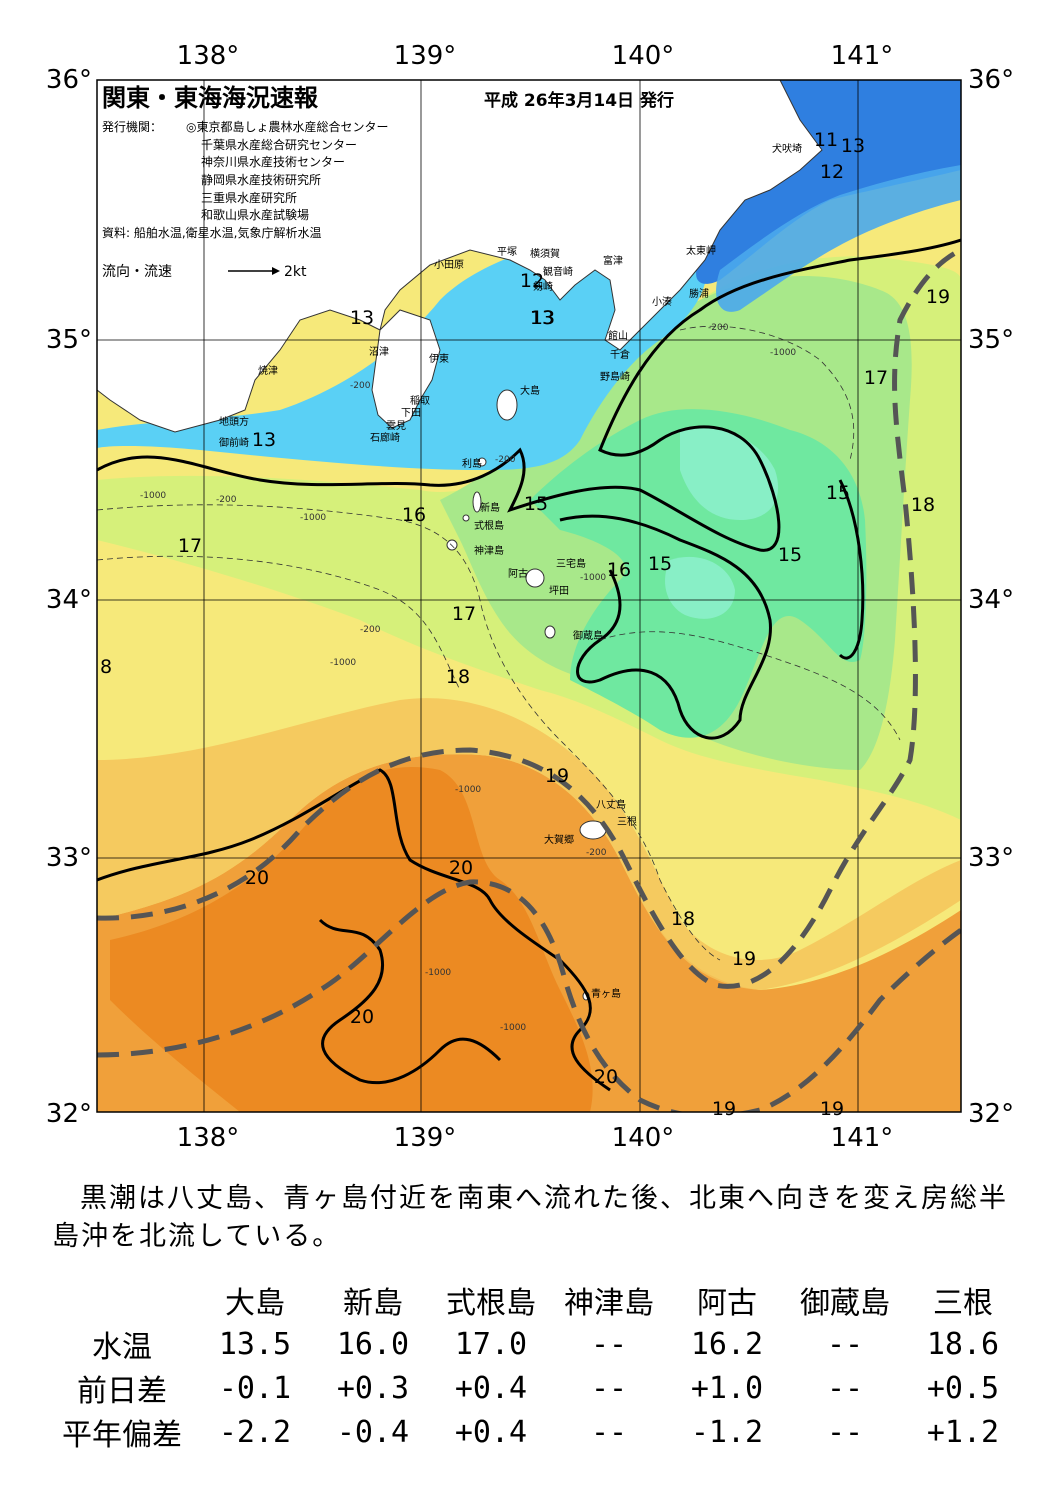 Image resolution: width=1064 pixels, height=1503 pixels. Describe the element at coordinates (373, 1344) in the screenshot. I see `table-cell: 16.0` at that location.